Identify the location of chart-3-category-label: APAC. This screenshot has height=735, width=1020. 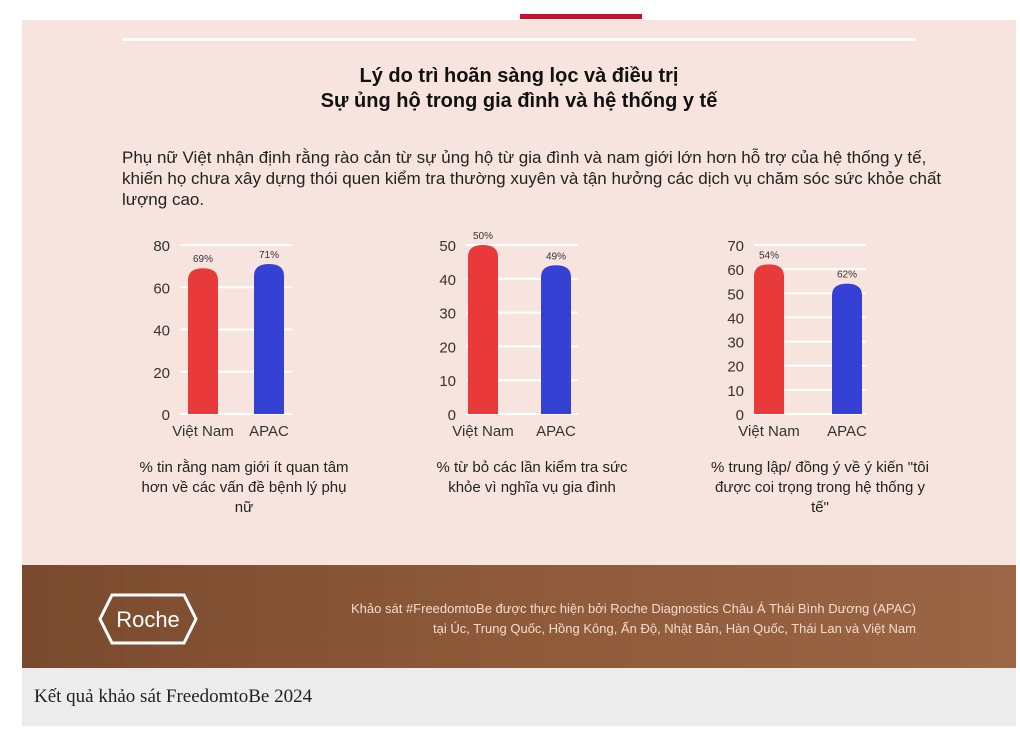
(847, 431).